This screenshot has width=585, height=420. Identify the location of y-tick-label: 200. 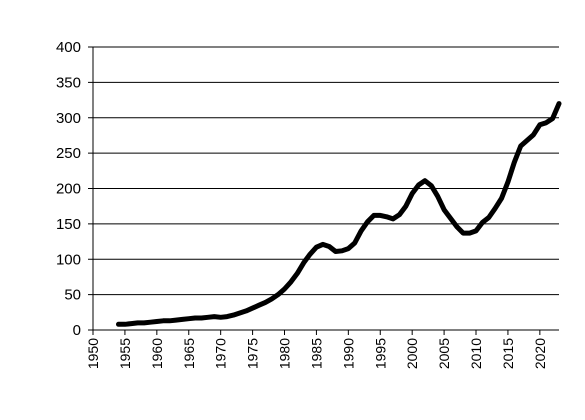
(68, 189).